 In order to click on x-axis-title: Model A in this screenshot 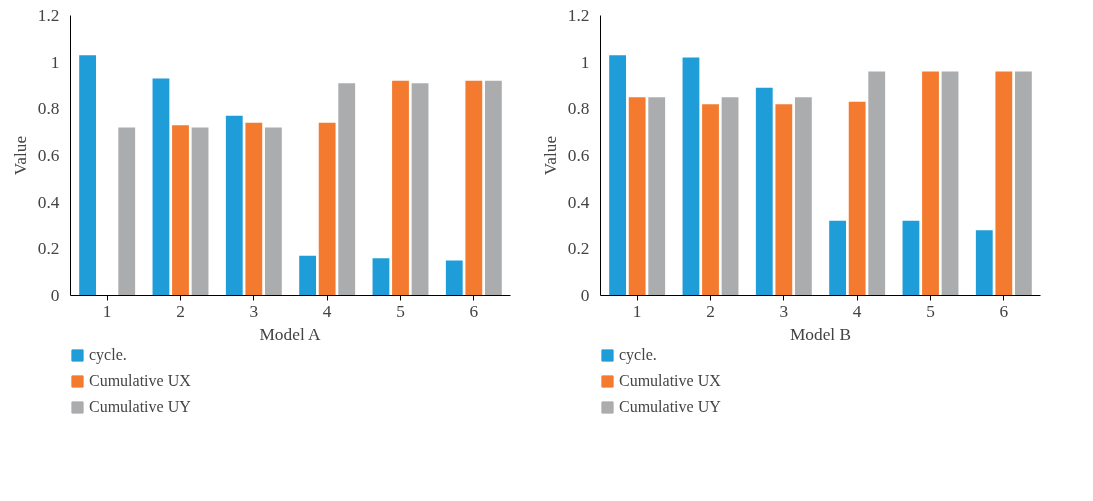, I will do `click(290, 334)`.